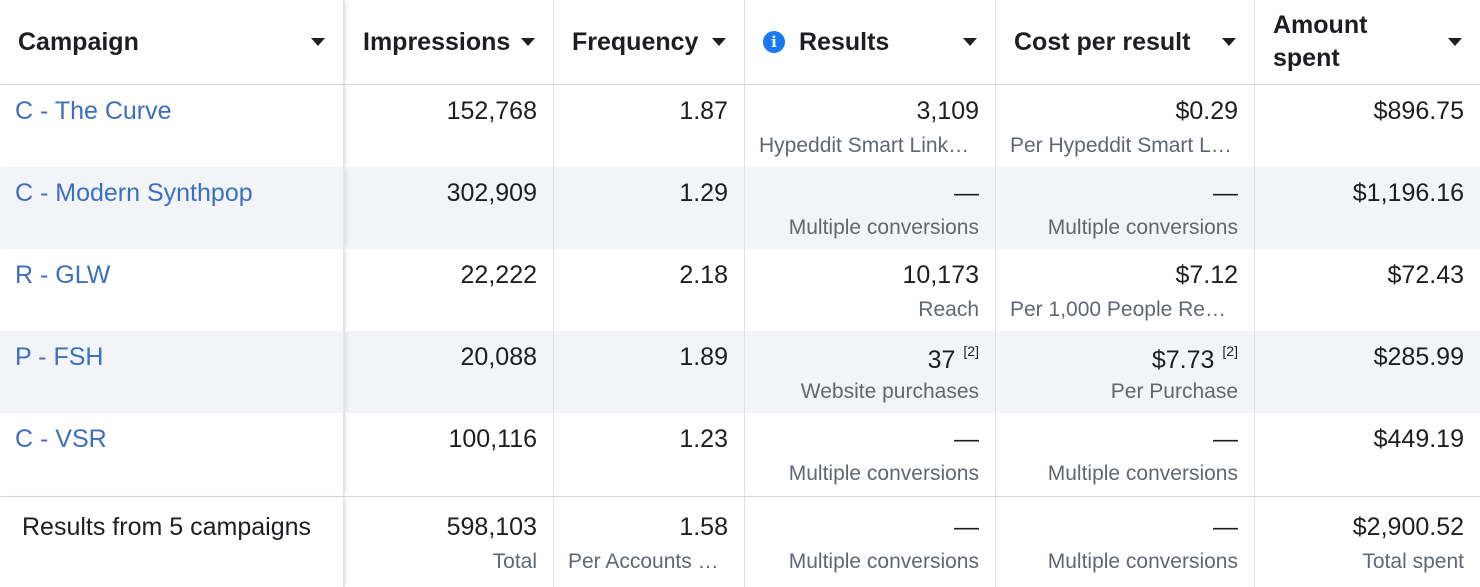 The height and width of the screenshot is (587, 1480). I want to click on campaign-link: C - Modern Synthpop, so click(134, 193).